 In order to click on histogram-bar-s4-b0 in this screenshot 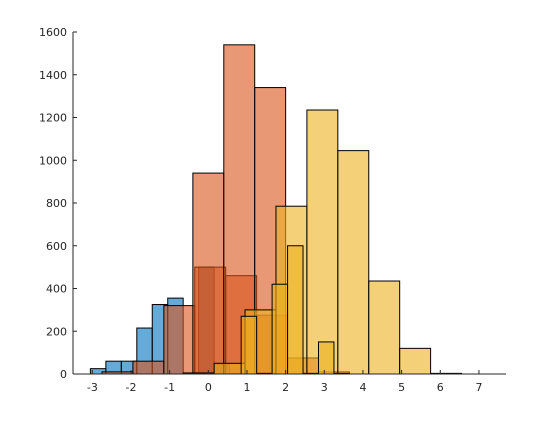, I will do `click(249, 345)`.